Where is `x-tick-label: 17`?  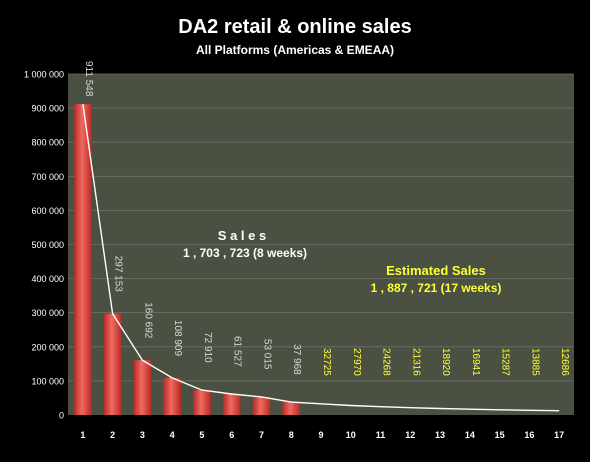
x-tick-label: 17 is located at coordinates (559, 435).